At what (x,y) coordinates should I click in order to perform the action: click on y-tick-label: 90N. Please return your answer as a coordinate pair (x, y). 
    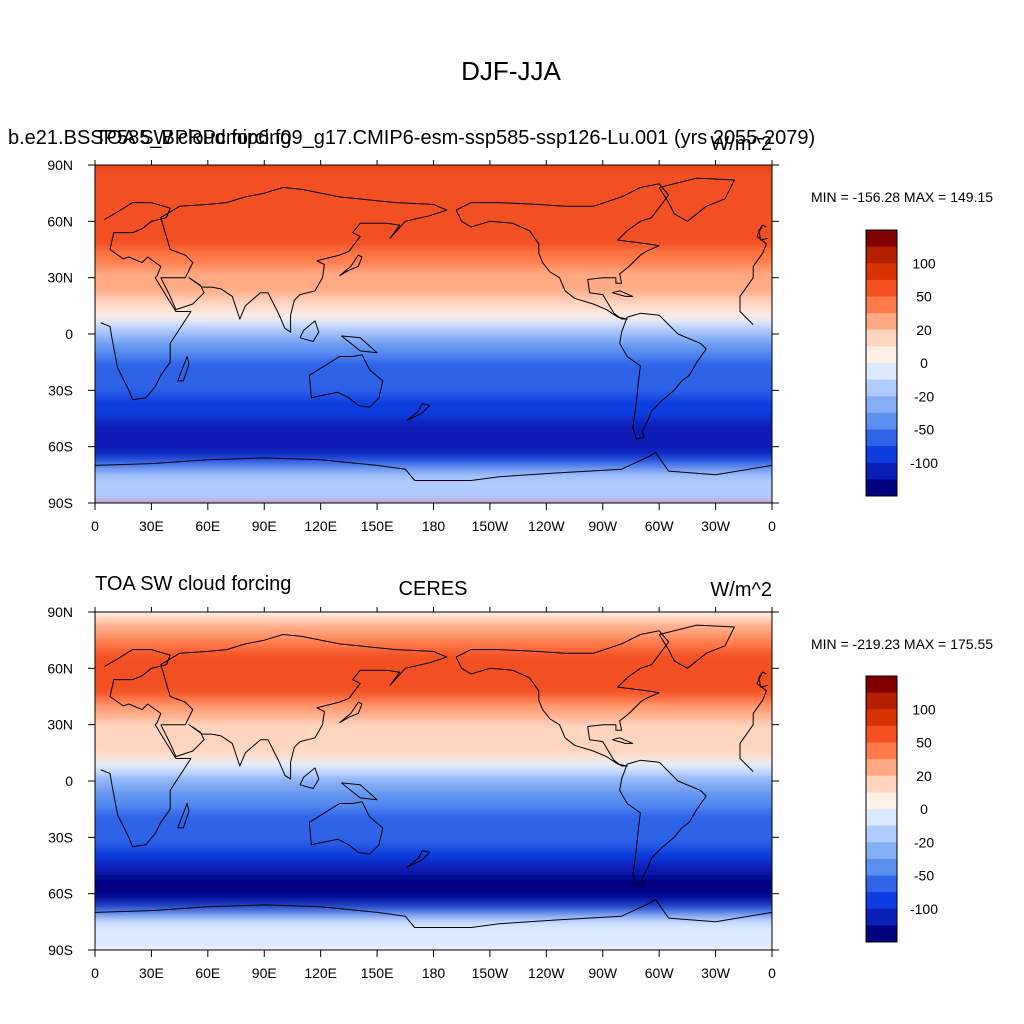
    Looking at the image, I should click on (60, 165).